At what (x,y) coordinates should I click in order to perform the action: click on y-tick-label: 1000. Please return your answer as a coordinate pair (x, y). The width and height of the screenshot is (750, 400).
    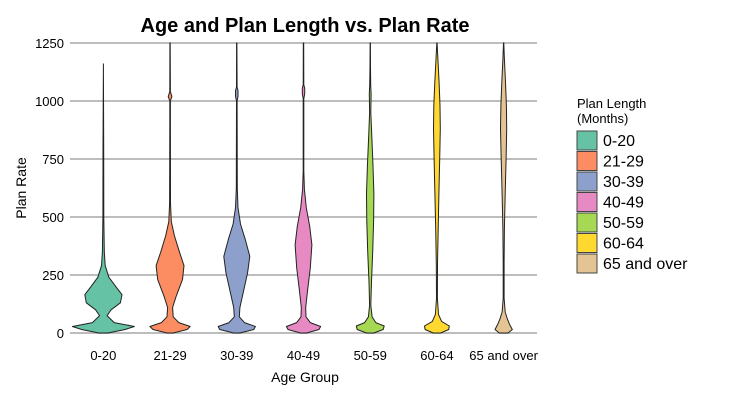
    Looking at the image, I should click on (49, 101).